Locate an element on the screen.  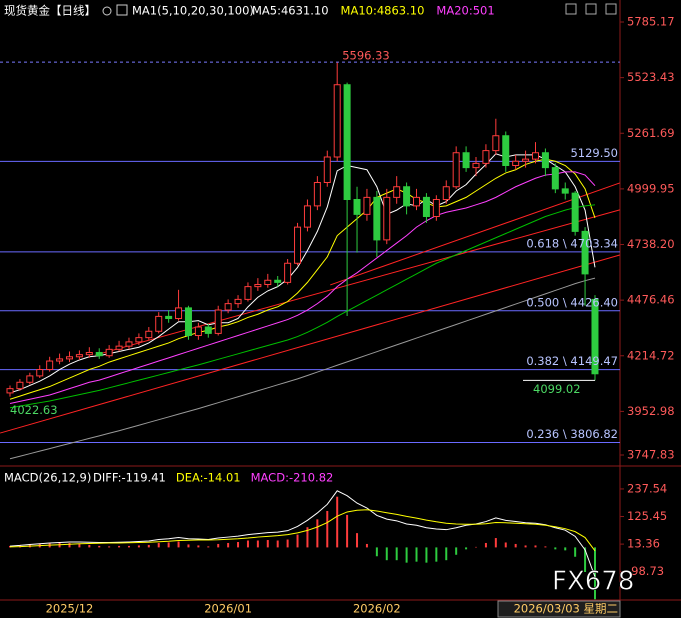
x-tick-label: 2025/12 is located at coordinates (70, 609).